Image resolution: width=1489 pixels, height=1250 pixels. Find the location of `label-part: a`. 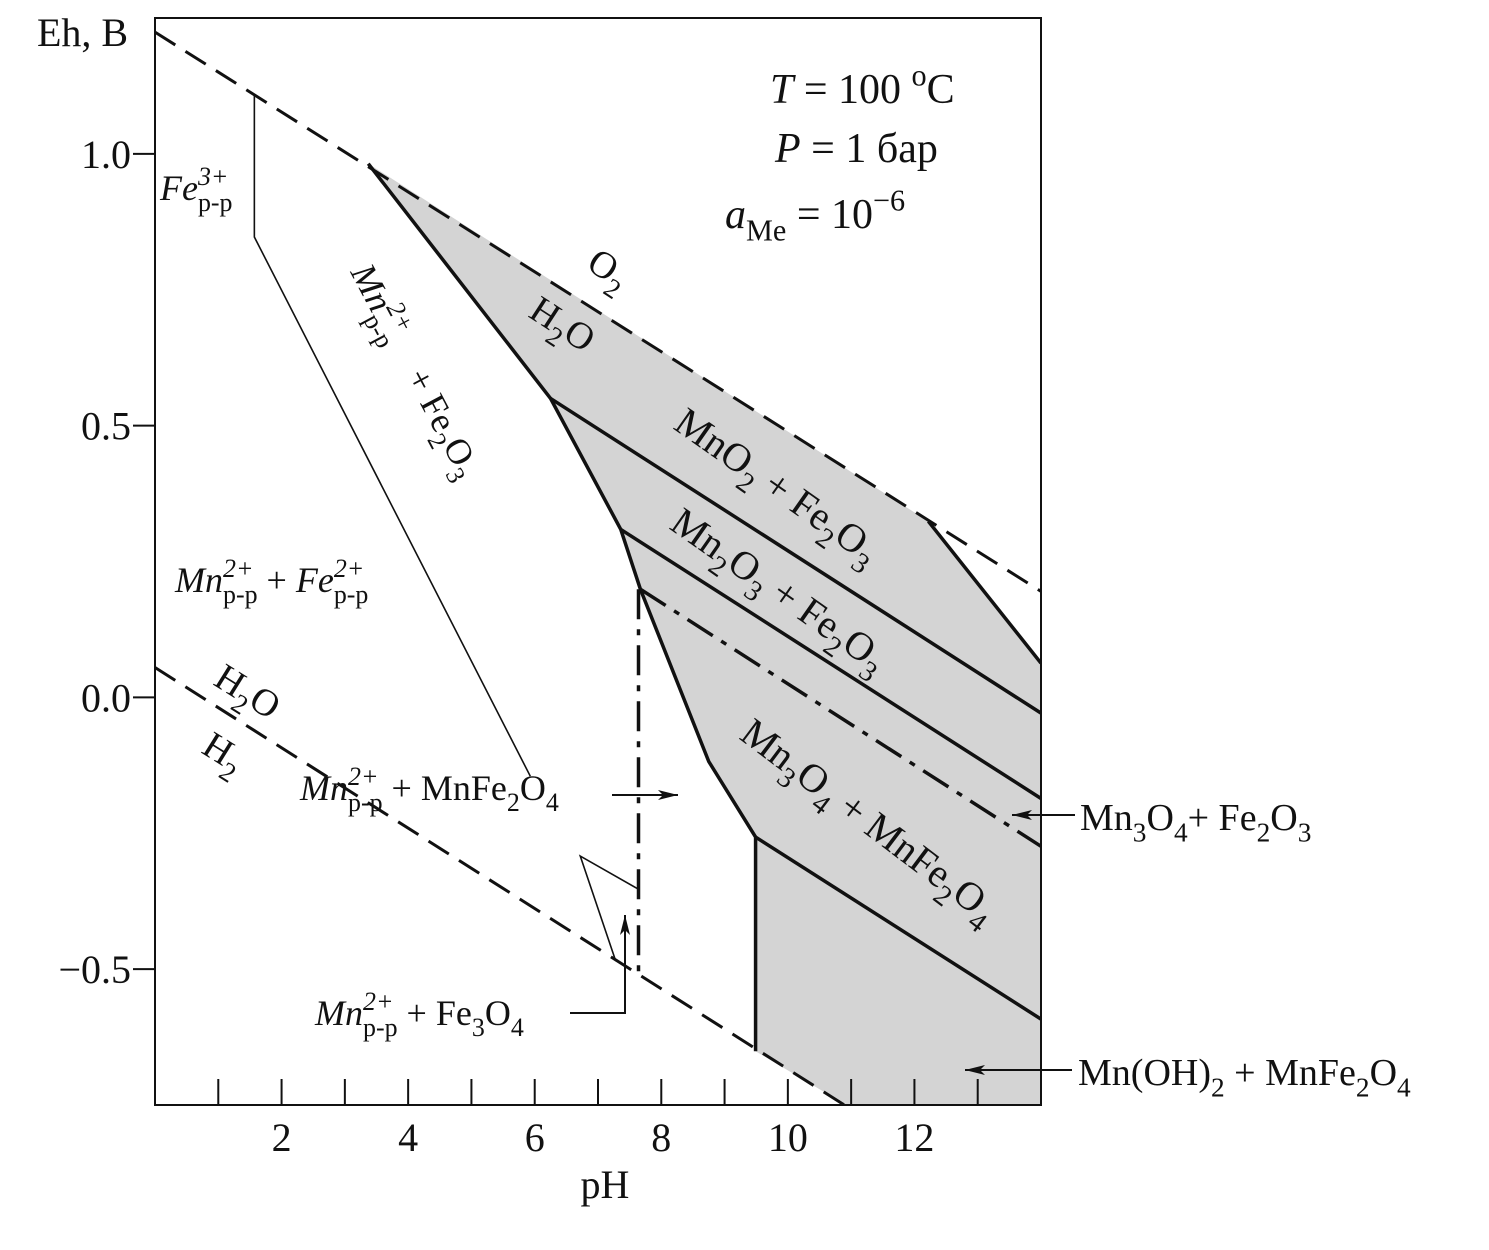

label-part: a is located at coordinates (735, 215).